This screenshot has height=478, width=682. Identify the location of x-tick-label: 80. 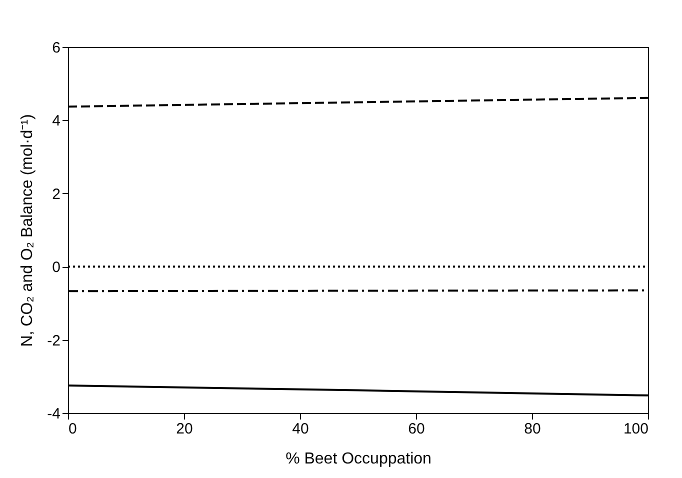
(532, 429).